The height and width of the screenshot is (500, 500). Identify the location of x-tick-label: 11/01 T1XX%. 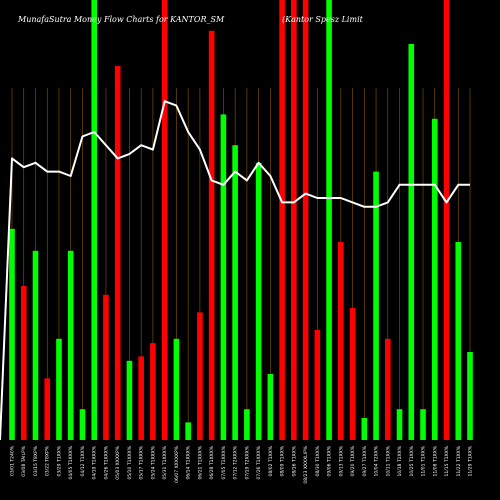
(424, 460).